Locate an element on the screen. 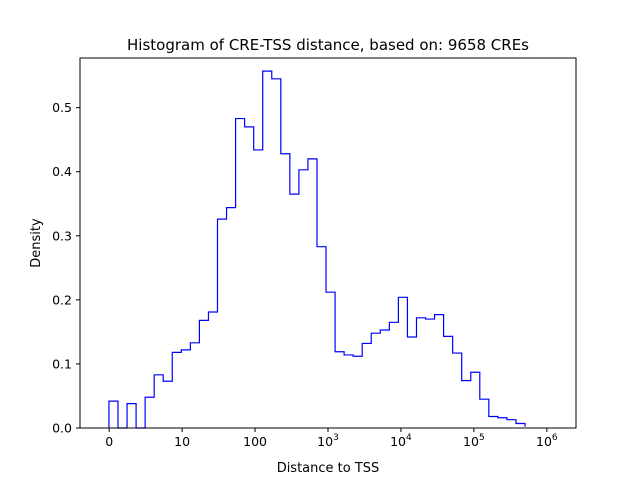 The image size is (640, 480). y-axis: 0.0 0.1 0.2 0.3 0.4 0.5 is located at coordinates (66, 268).